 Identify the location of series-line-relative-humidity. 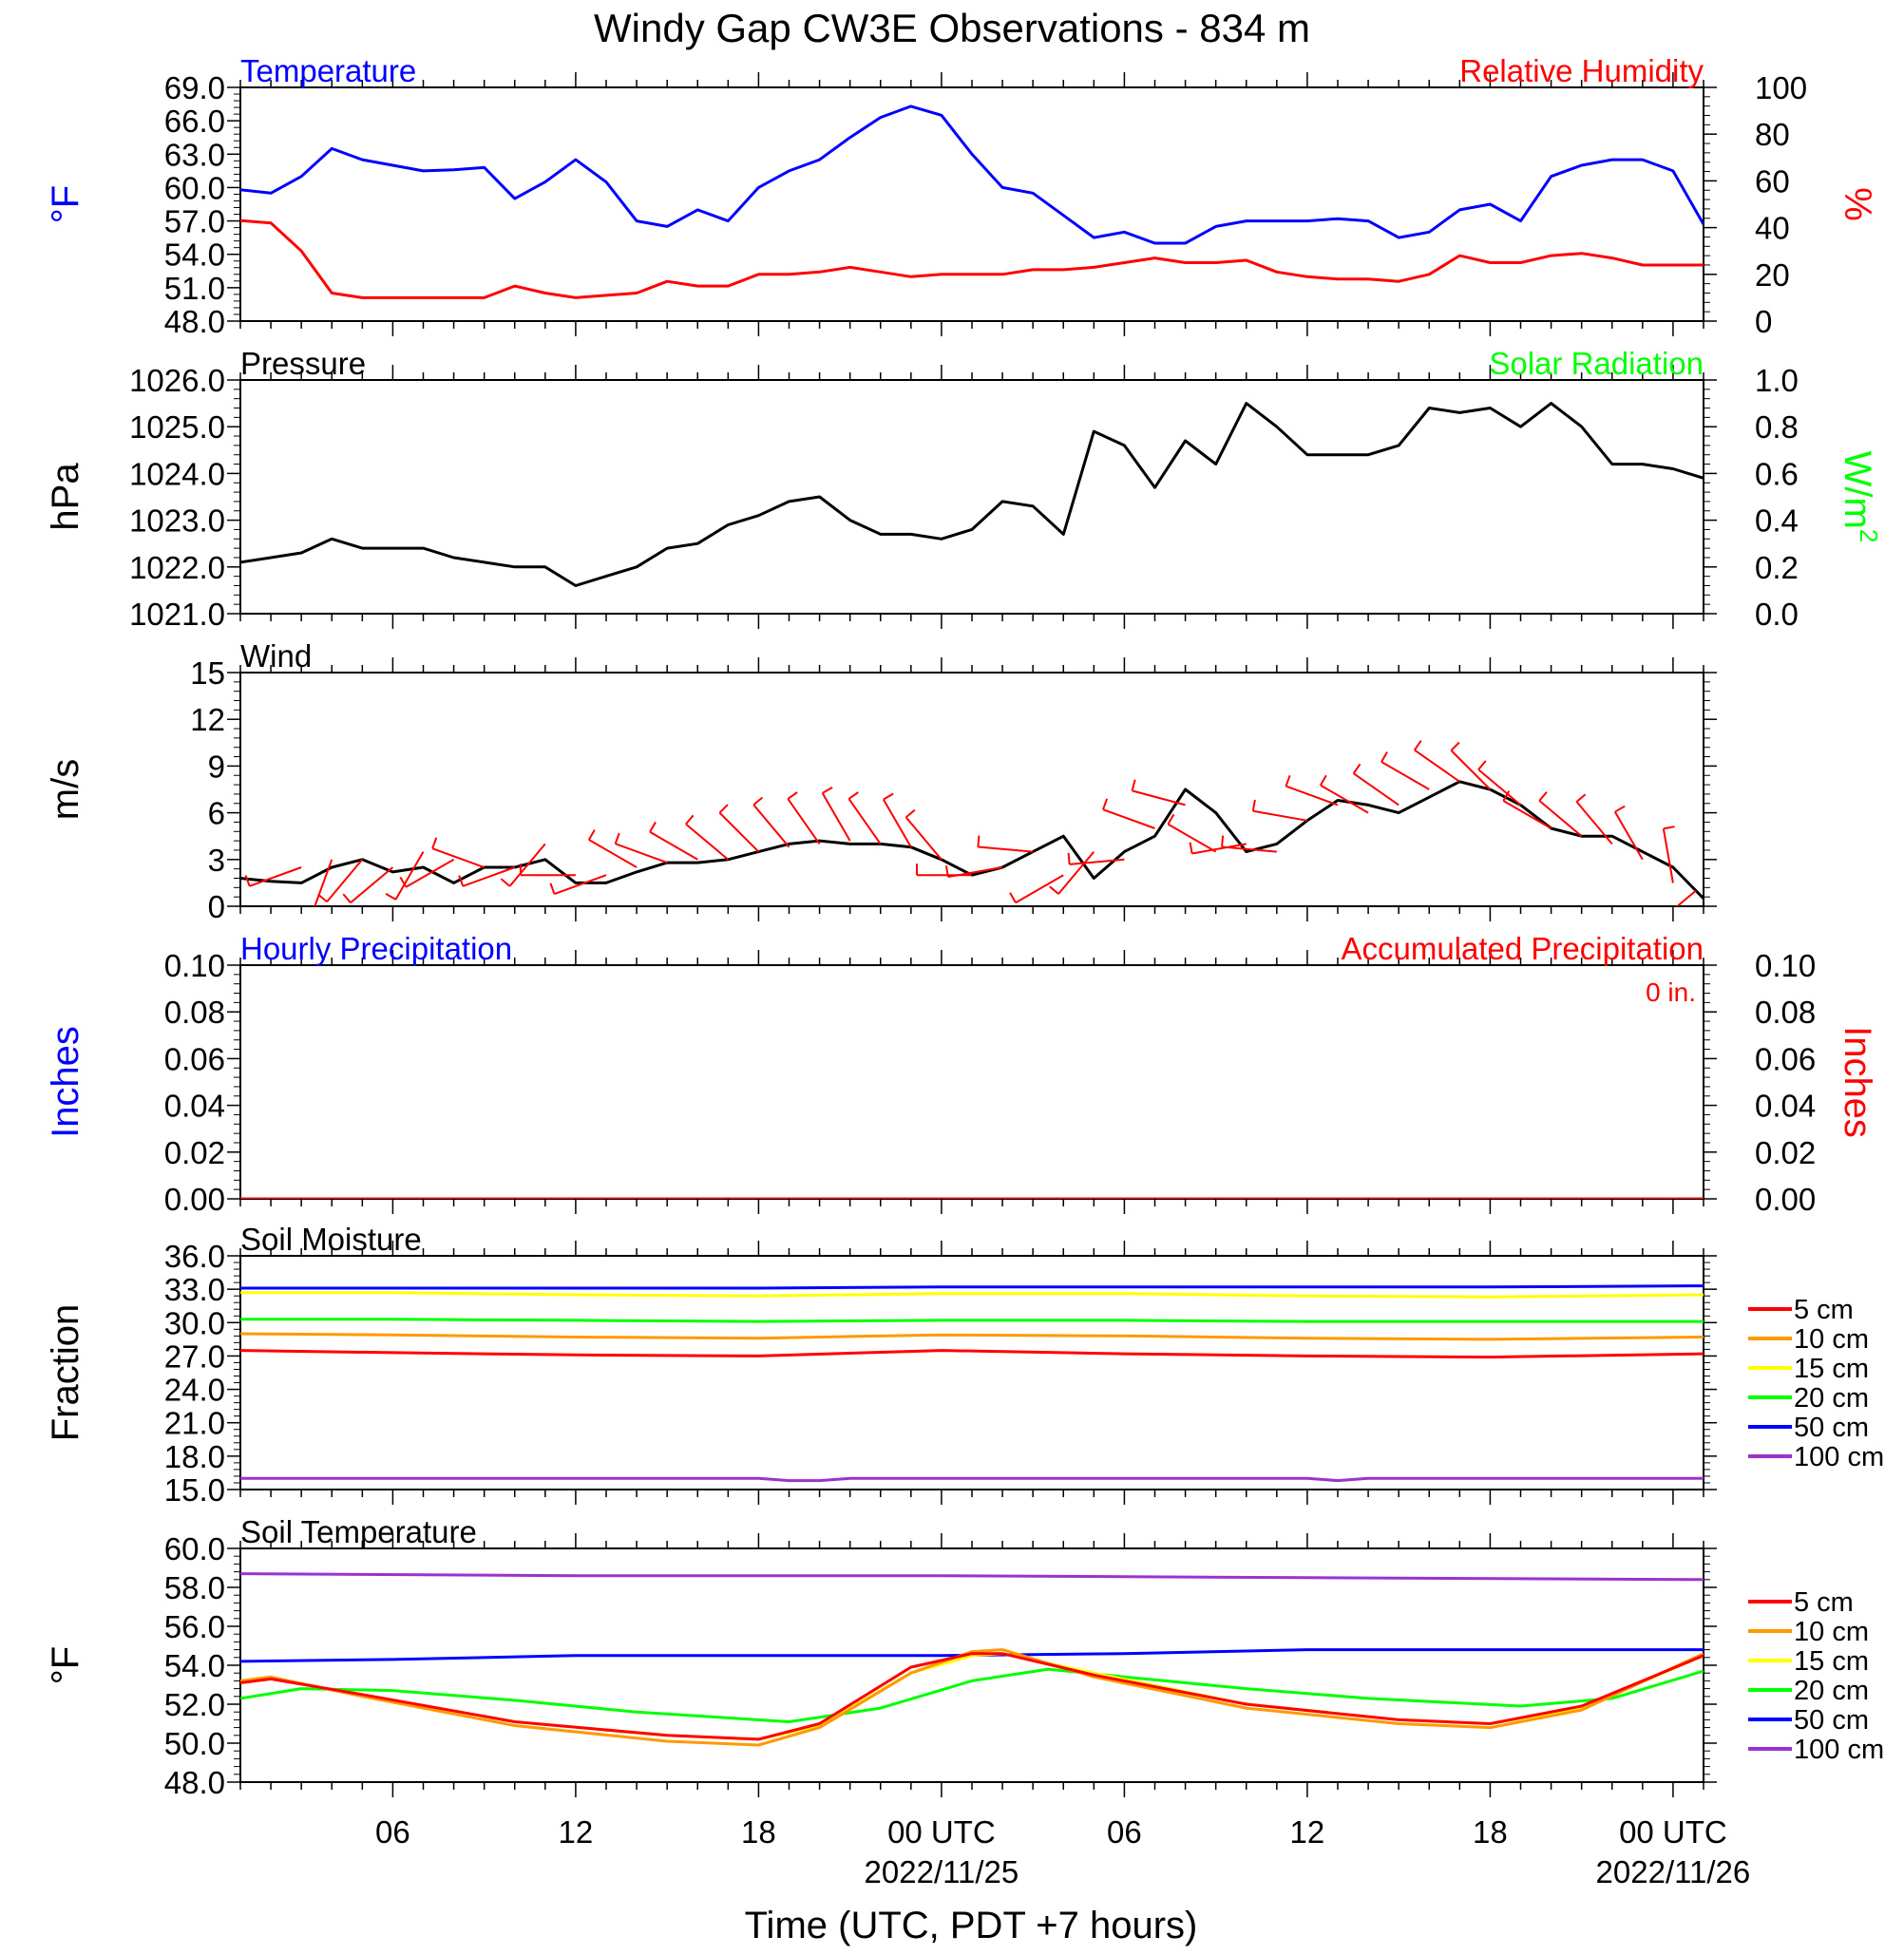
(972, 258).